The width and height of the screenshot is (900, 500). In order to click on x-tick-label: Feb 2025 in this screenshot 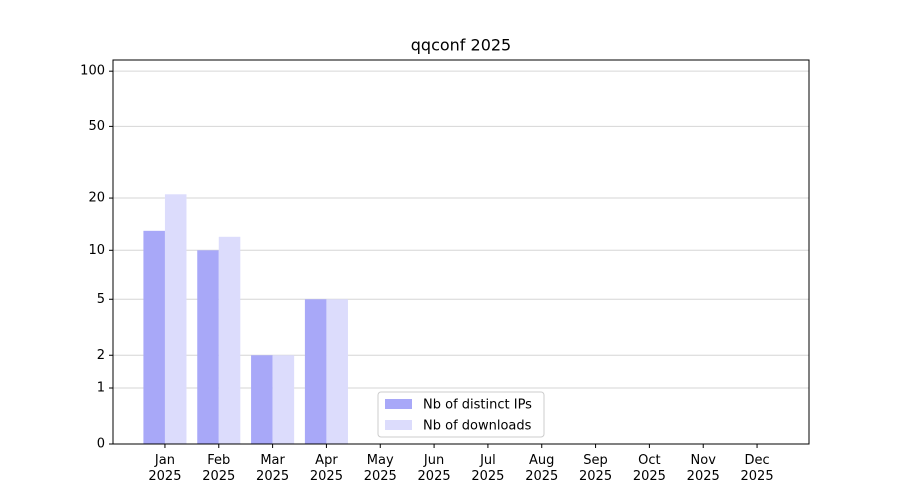, I will do `click(219, 468)`.